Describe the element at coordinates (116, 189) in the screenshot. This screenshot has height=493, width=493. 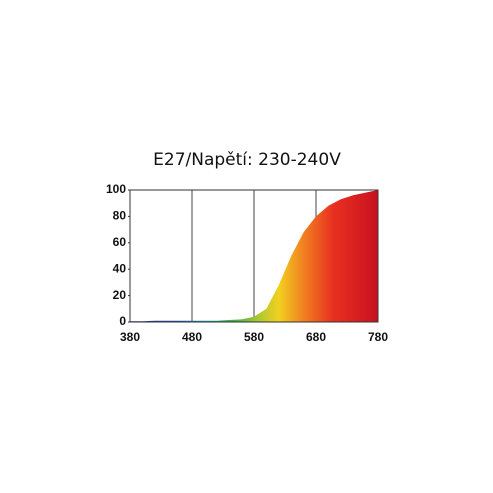
I see `y-tick-label: 100` at that location.